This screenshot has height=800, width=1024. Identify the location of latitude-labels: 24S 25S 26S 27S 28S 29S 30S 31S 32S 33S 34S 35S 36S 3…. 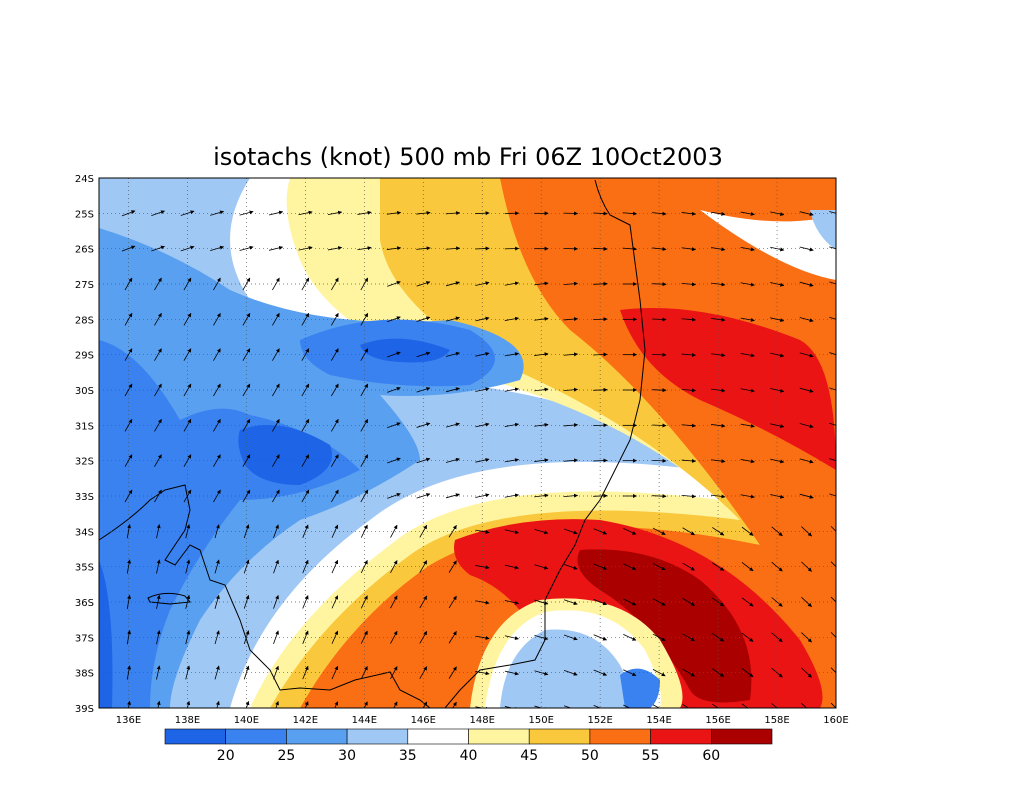
(84, 444).